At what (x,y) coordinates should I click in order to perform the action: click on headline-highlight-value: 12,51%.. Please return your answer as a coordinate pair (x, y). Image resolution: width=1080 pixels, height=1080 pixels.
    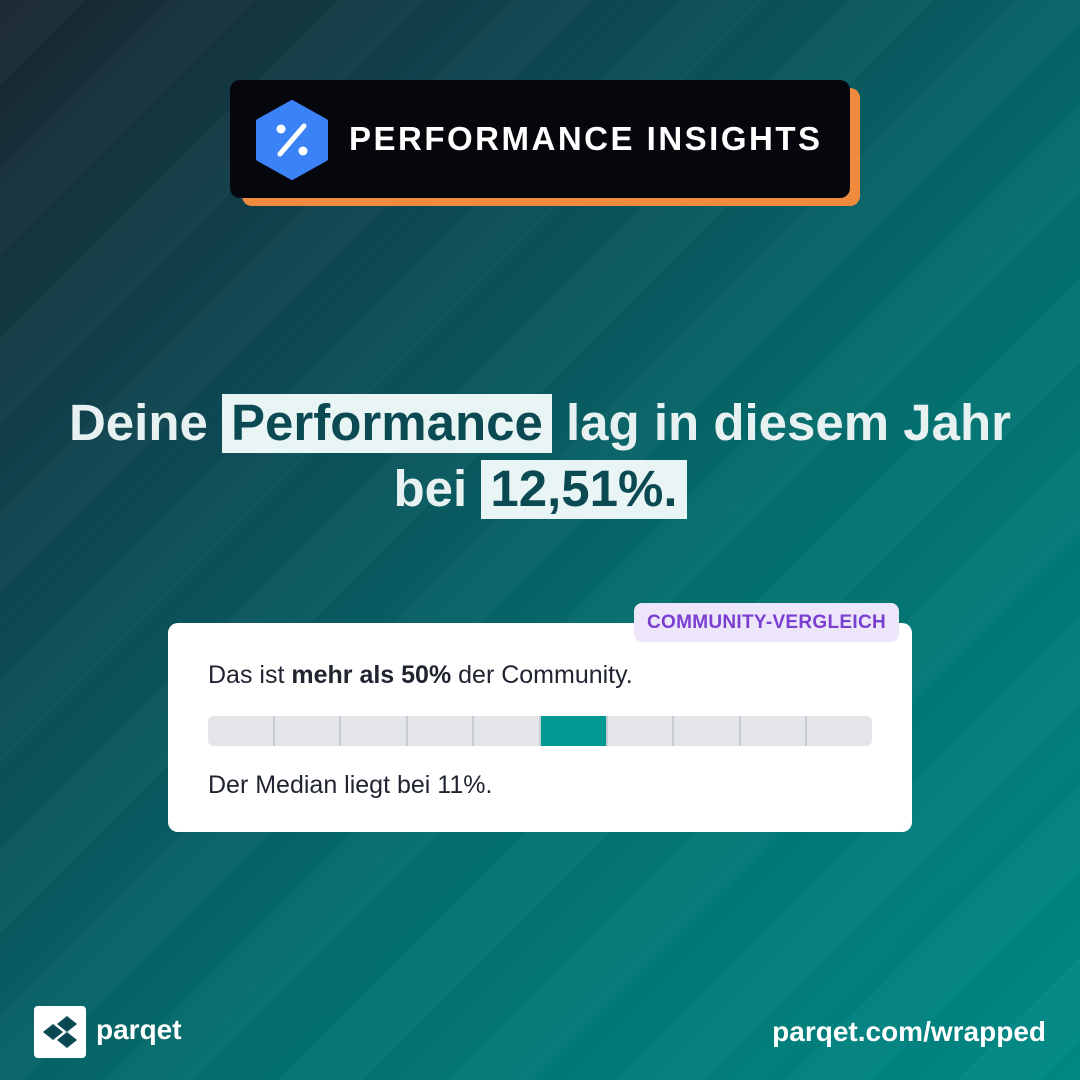
    Looking at the image, I should click on (584, 489).